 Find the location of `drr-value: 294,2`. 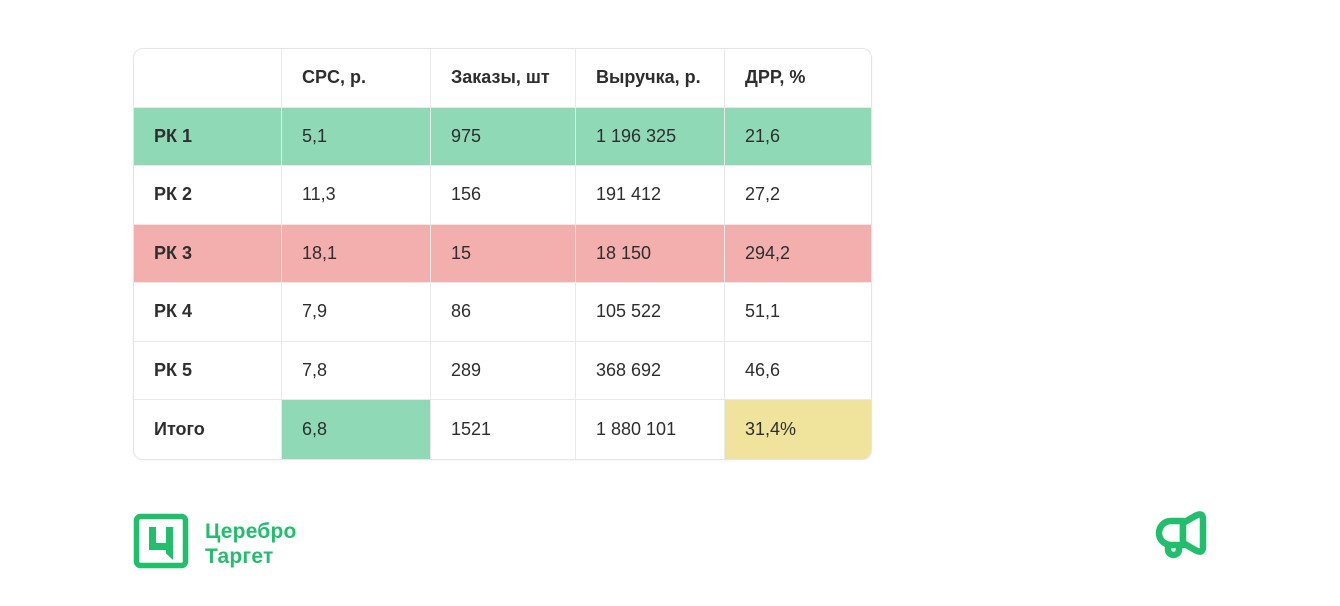

drr-value: 294,2 is located at coordinates (798, 253).